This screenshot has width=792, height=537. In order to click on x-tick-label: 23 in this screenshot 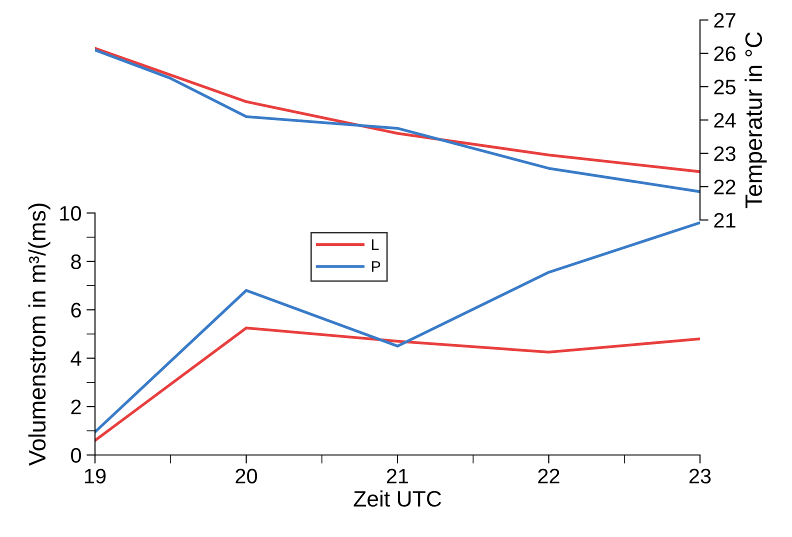, I will do `click(700, 476)`.